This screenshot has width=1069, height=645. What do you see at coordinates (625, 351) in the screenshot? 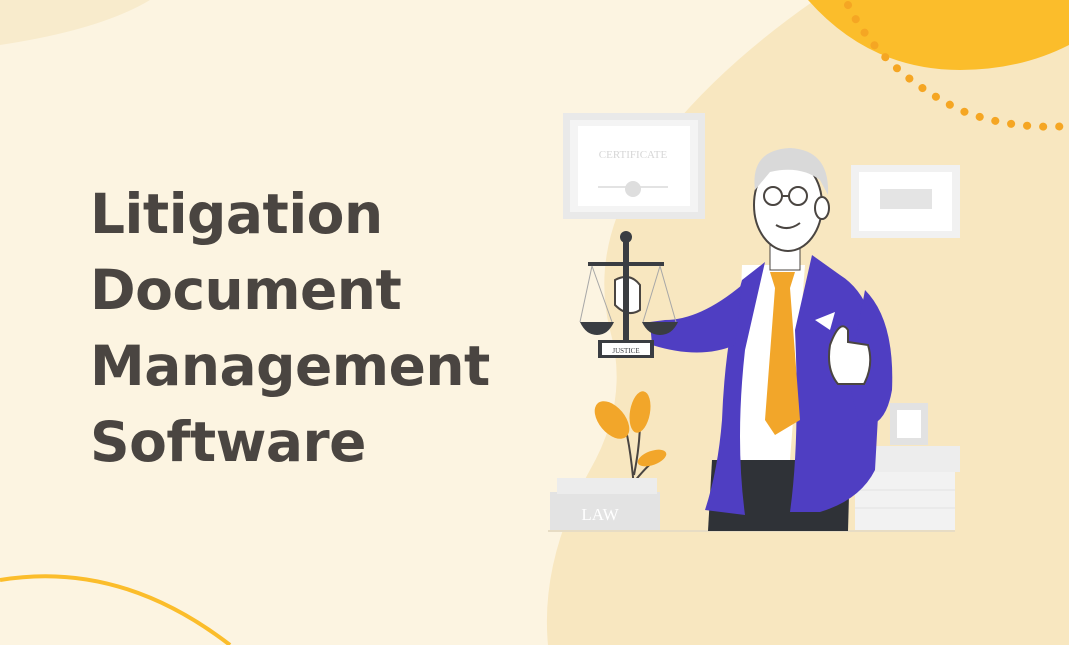
I see `scale-plaque-text: JUSTICE` at bounding box center [625, 351].